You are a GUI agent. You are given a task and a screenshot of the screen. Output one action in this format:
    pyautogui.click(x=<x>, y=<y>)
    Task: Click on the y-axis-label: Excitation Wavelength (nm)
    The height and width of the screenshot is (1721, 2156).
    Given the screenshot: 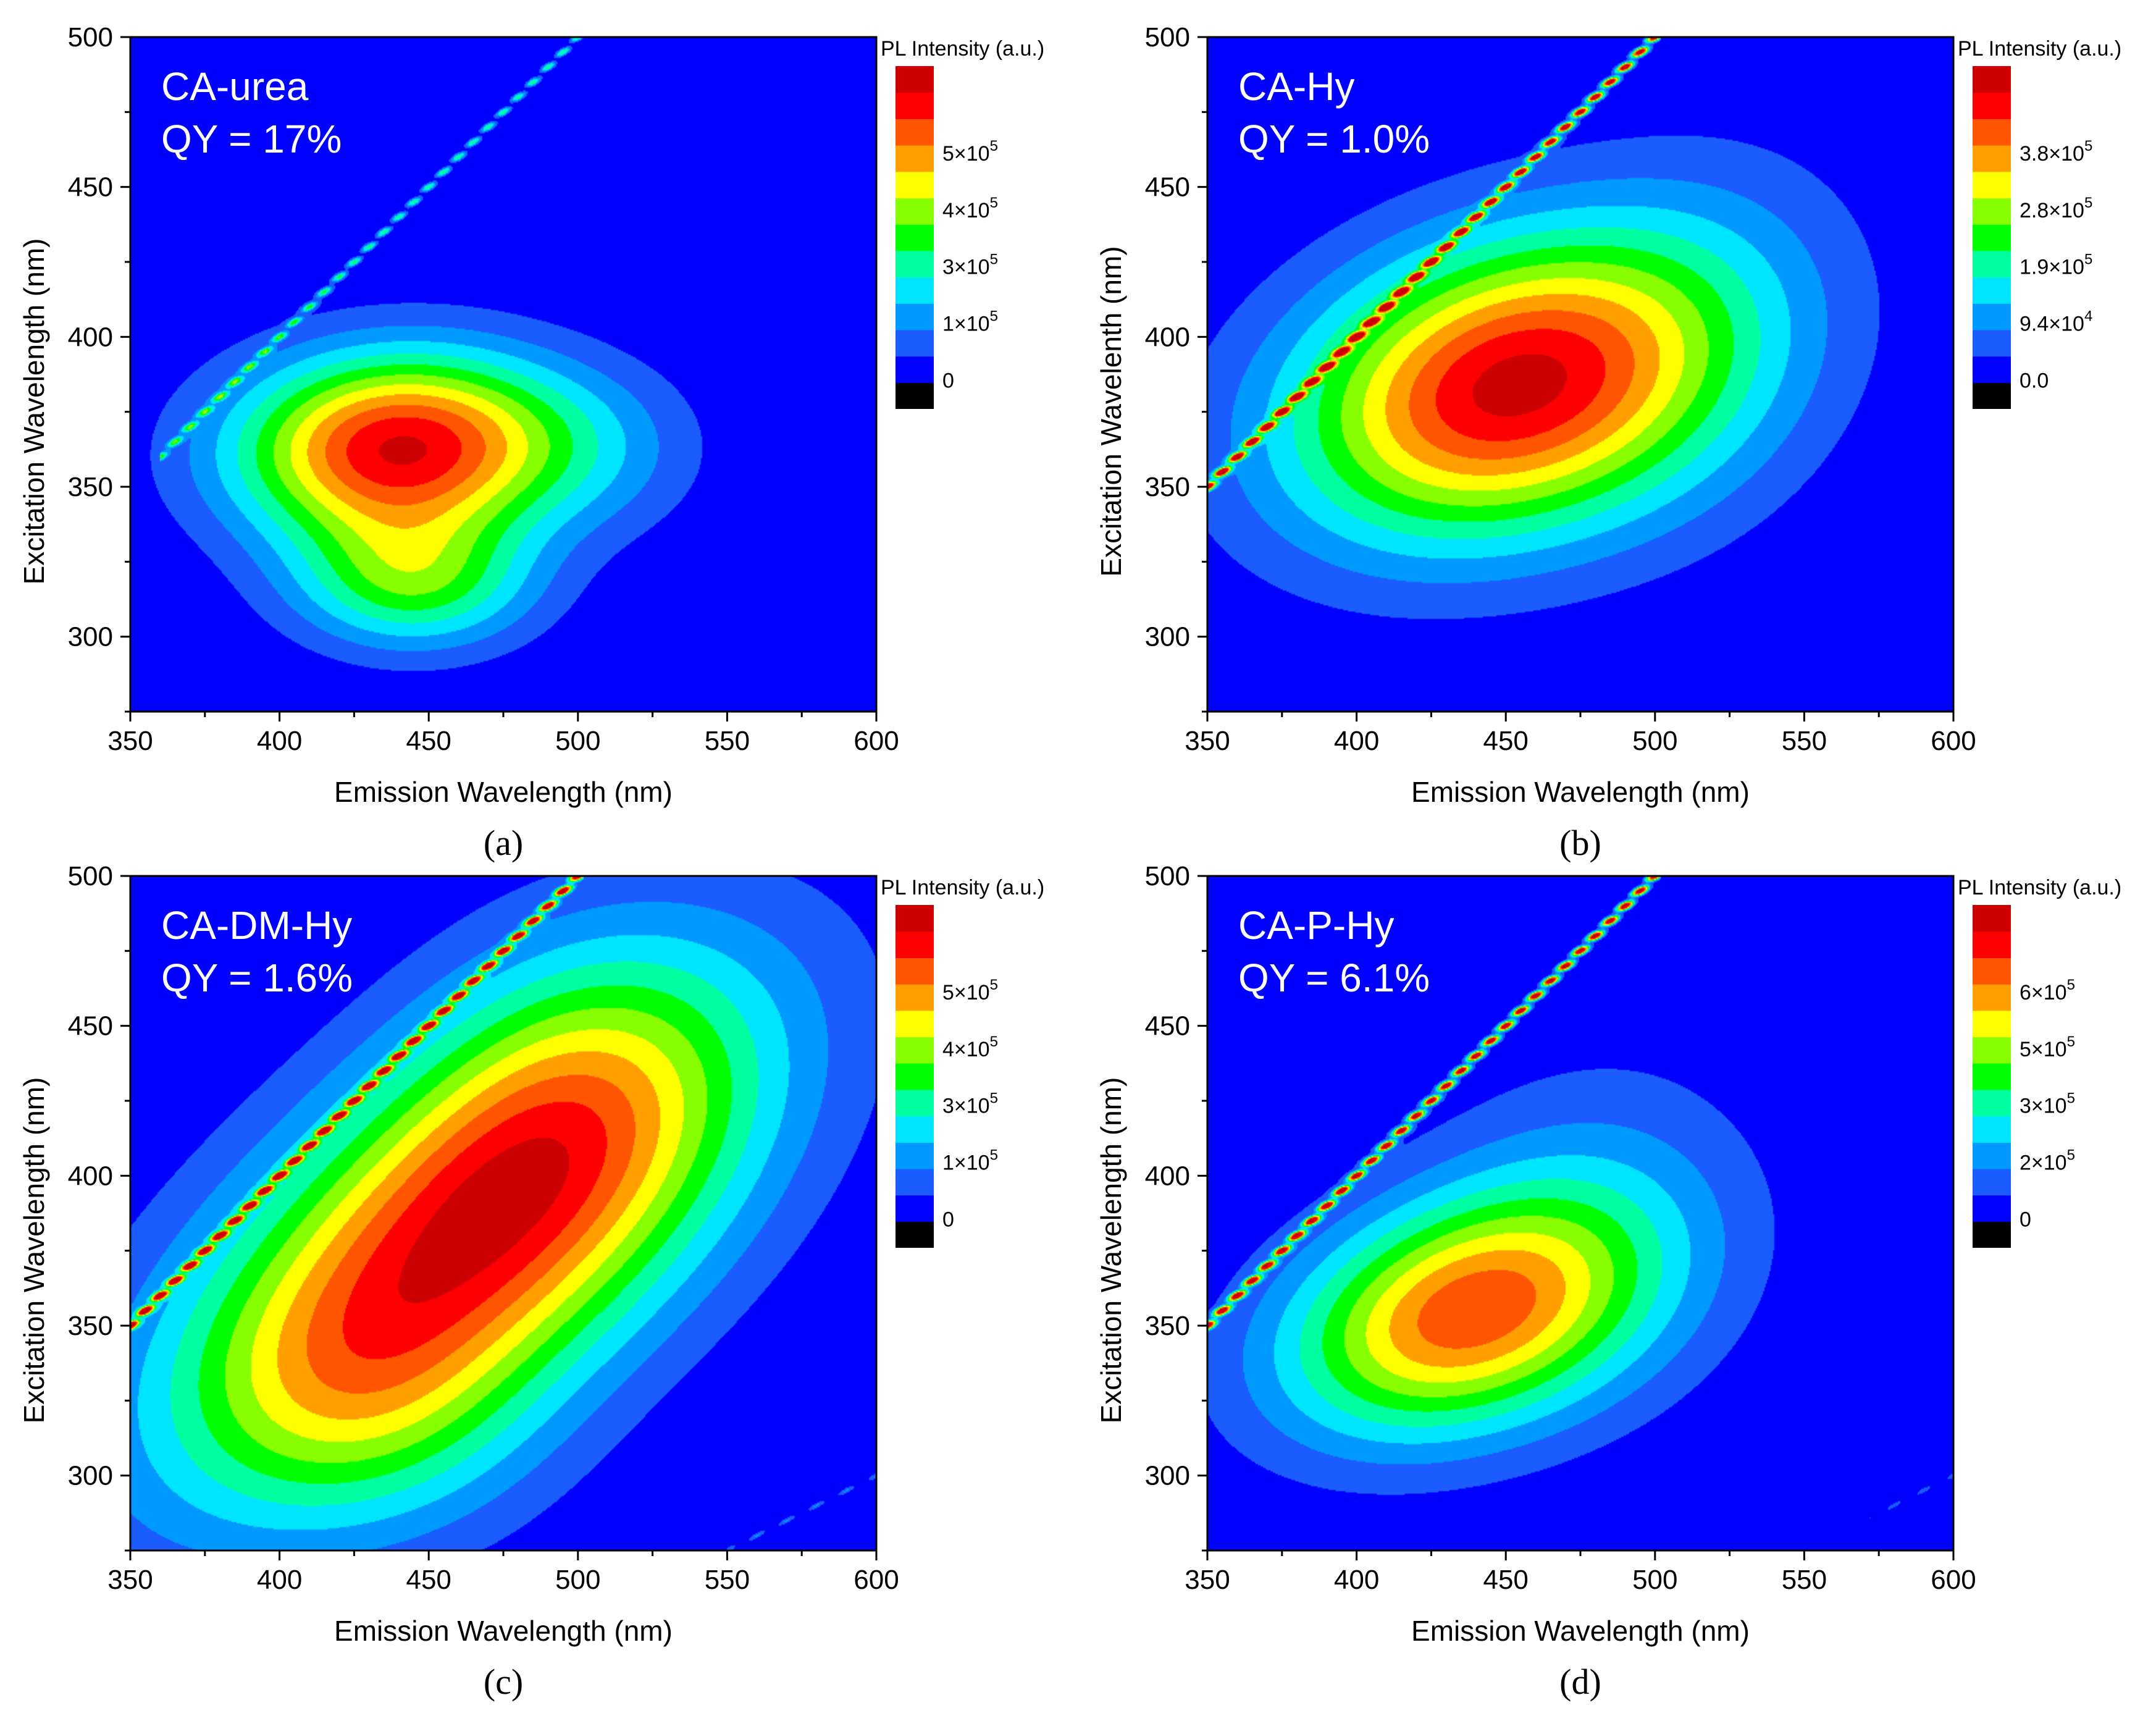 What is the action you would take?
    pyautogui.click(x=34, y=1251)
    